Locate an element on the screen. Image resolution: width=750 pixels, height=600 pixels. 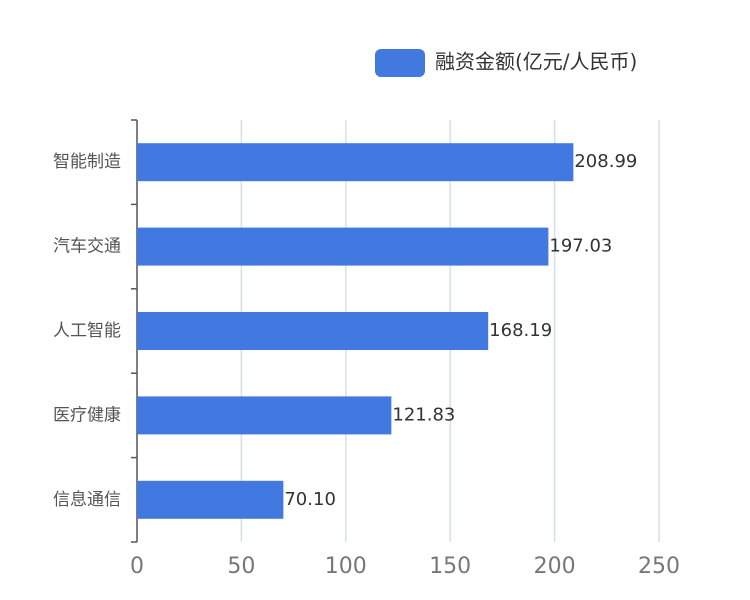
x-tick-label: 0 is located at coordinates (137, 566).